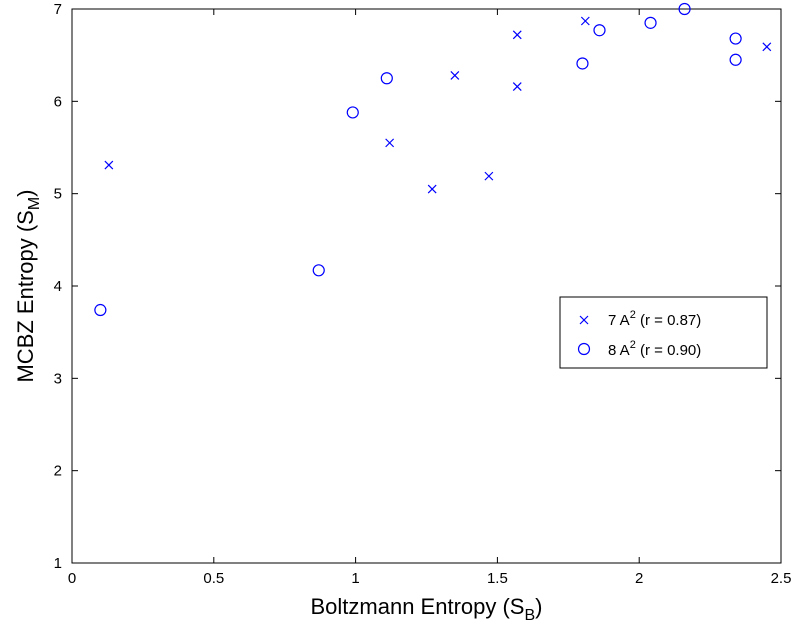  What do you see at coordinates (497, 578) in the screenshot?
I see `x-tick-label: 1.5` at bounding box center [497, 578].